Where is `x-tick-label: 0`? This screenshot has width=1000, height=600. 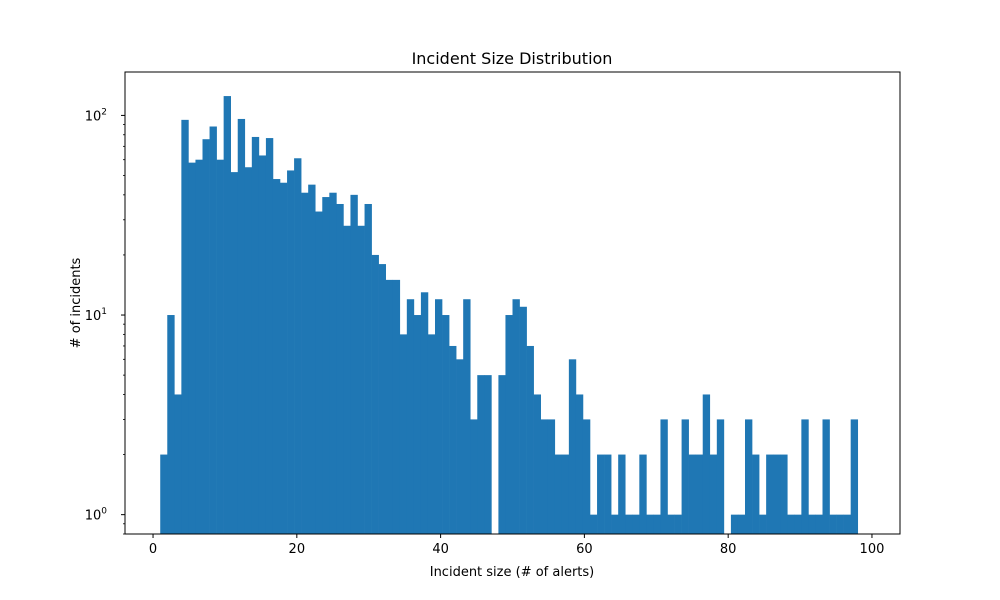 x-tick-label: 0 is located at coordinates (153, 549).